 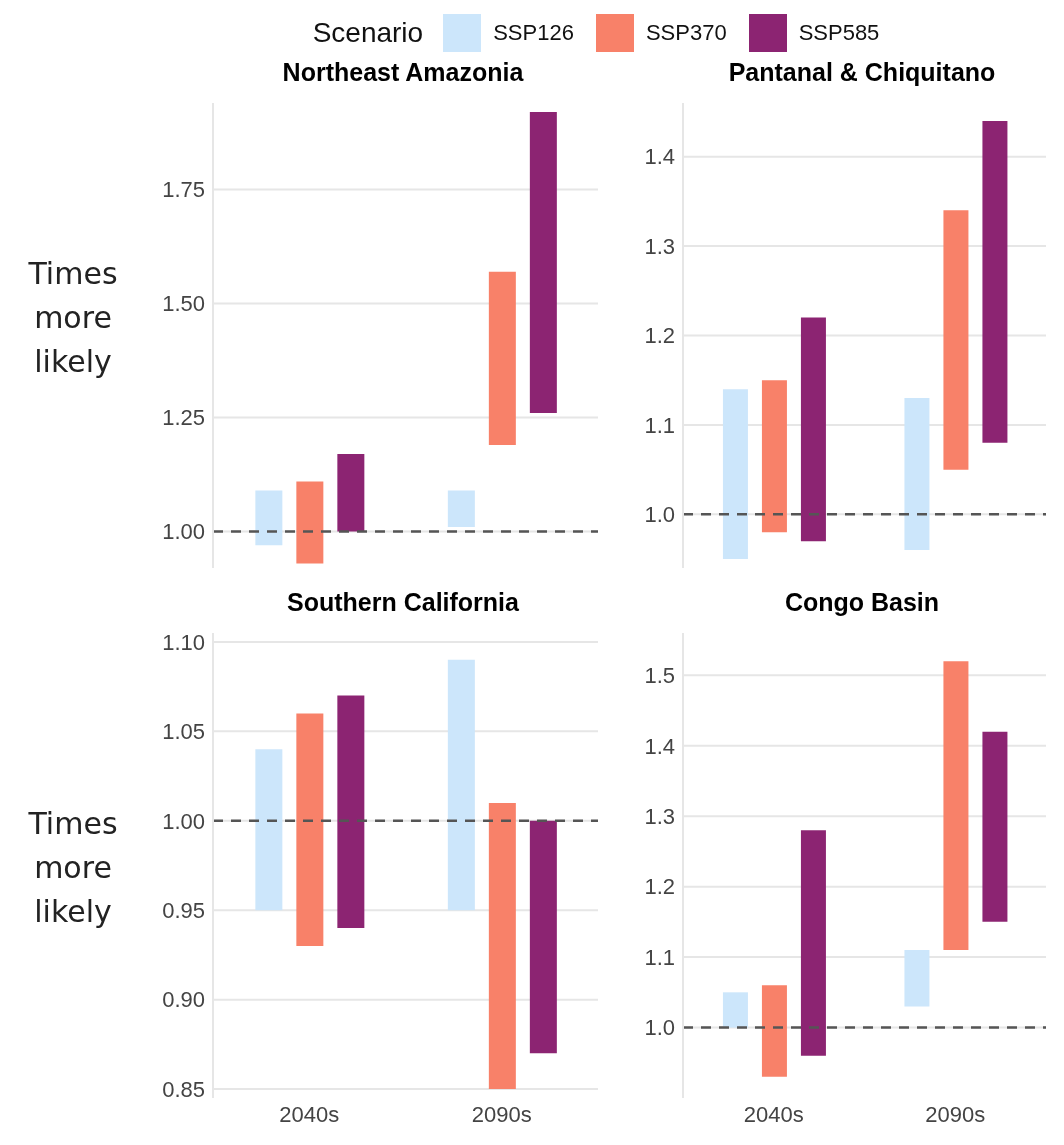 I want to click on chart-title: Congo Basin, so click(x=862, y=603).